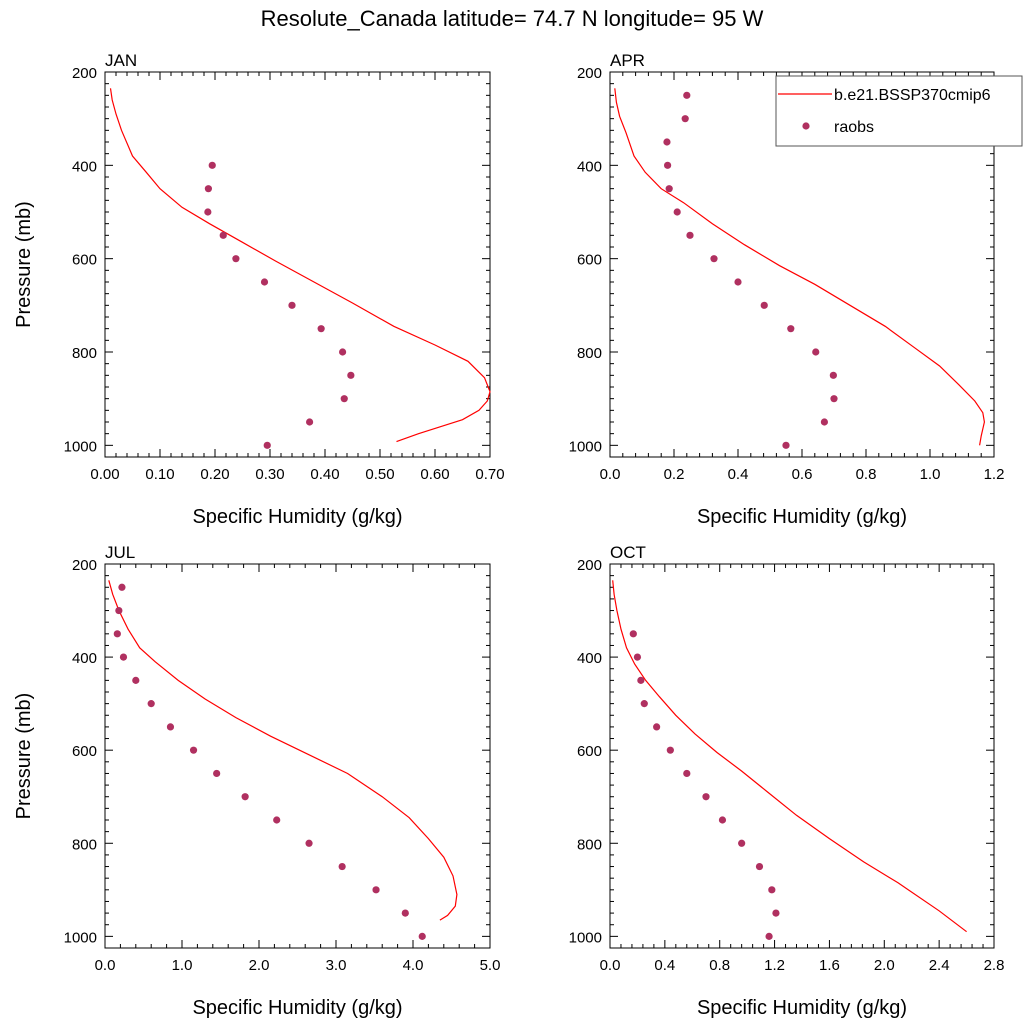 The height and width of the screenshot is (1024, 1024). What do you see at coordinates (121, 60) in the screenshot?
I see `panel-label: JAN` at bounding box center [121, 60].